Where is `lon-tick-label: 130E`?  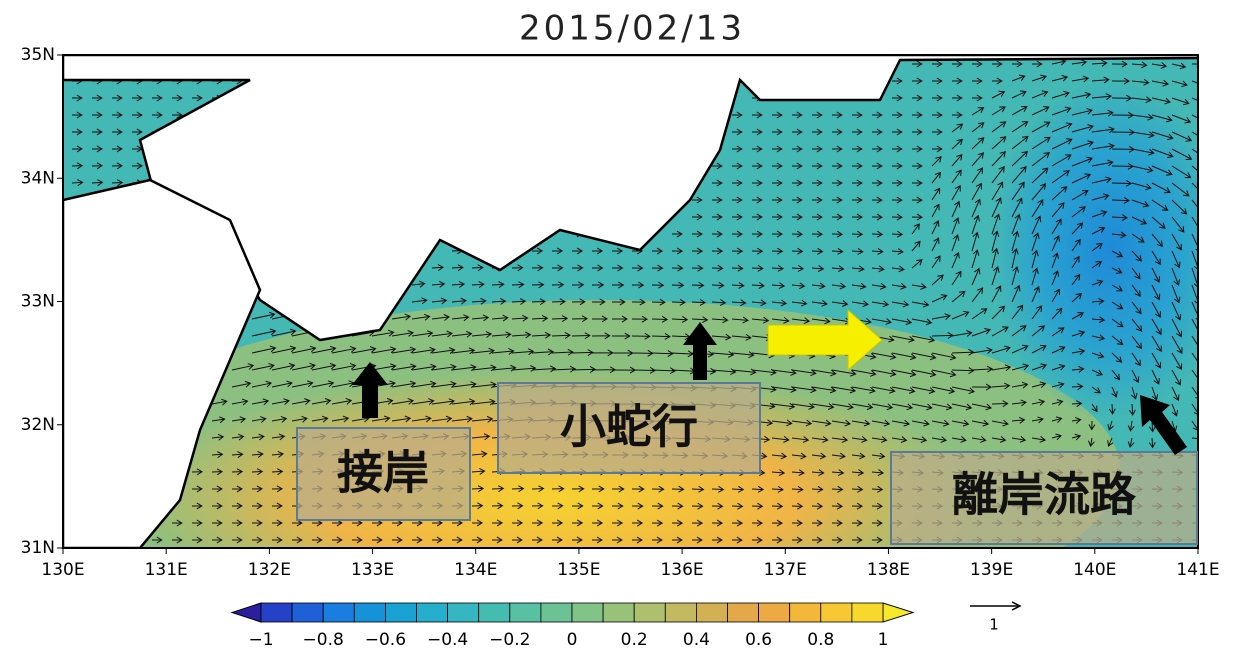 lon-tick-label: 130E is located at coordinates (62, 570).